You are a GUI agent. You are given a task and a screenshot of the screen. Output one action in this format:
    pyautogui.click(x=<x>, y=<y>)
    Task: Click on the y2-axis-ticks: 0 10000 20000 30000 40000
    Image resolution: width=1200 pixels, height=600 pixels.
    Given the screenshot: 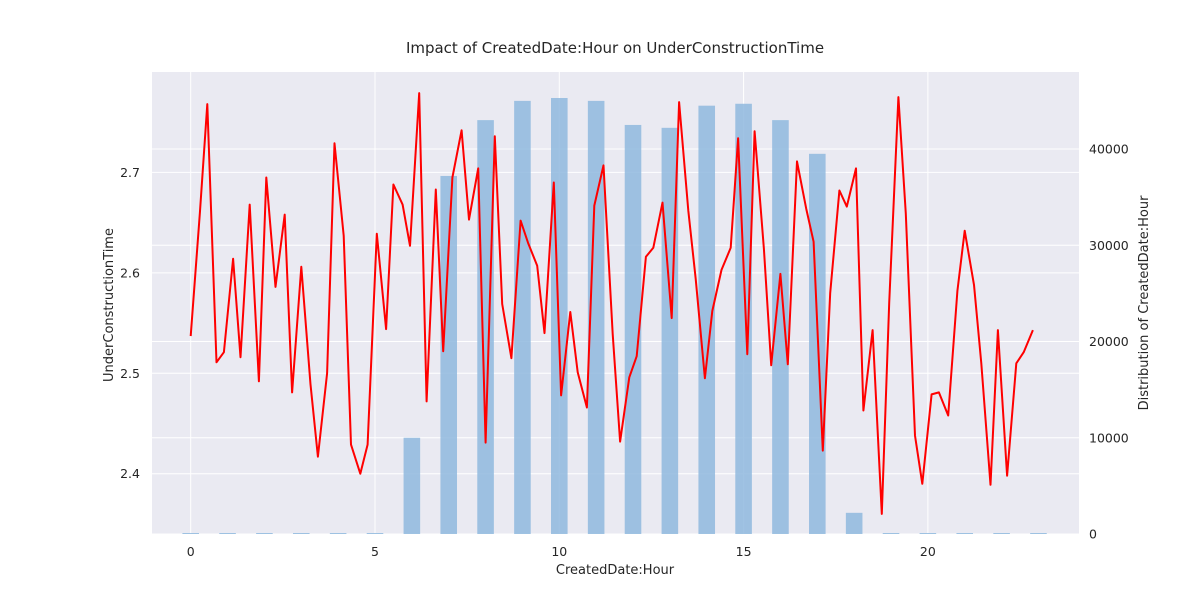 What is the action you would take?
    pyautogui.click(x=1109, y=342)
    